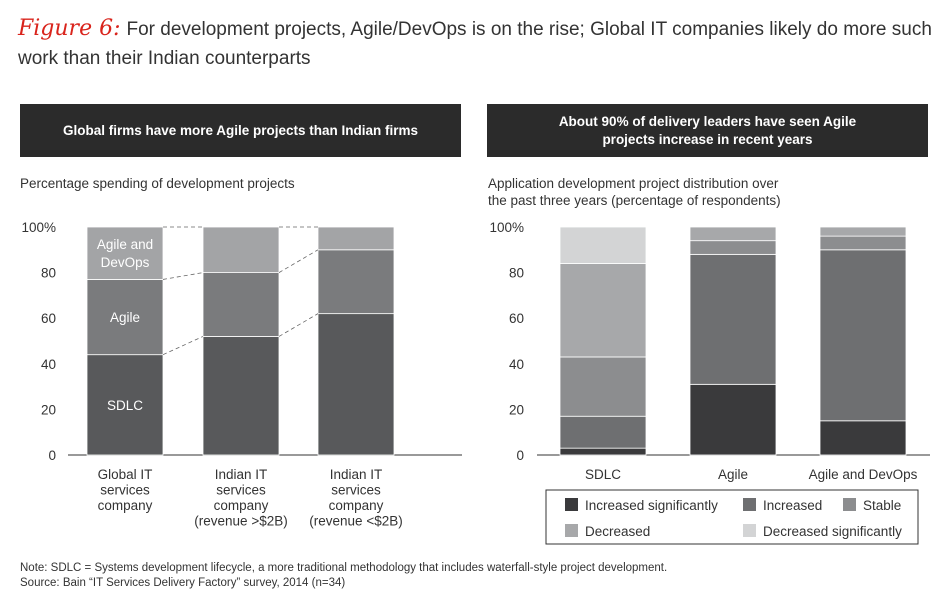 The width and height of the screenshot is (950, 599). Describe the element at coordinates (516, 409) in the screenshot. I see `right-ytick-label: 20` at that location.